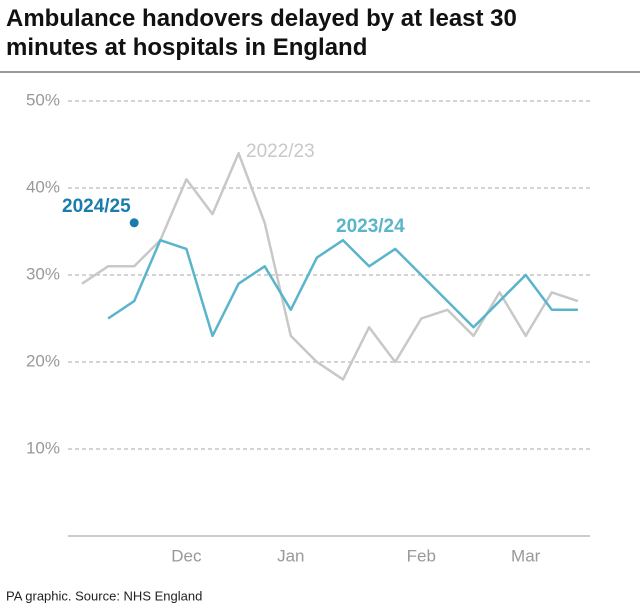  What do you see at coordinates (43, 360) in the screenshot?
I see `y-tick-label: 20%` at bounding box center [43, 360].